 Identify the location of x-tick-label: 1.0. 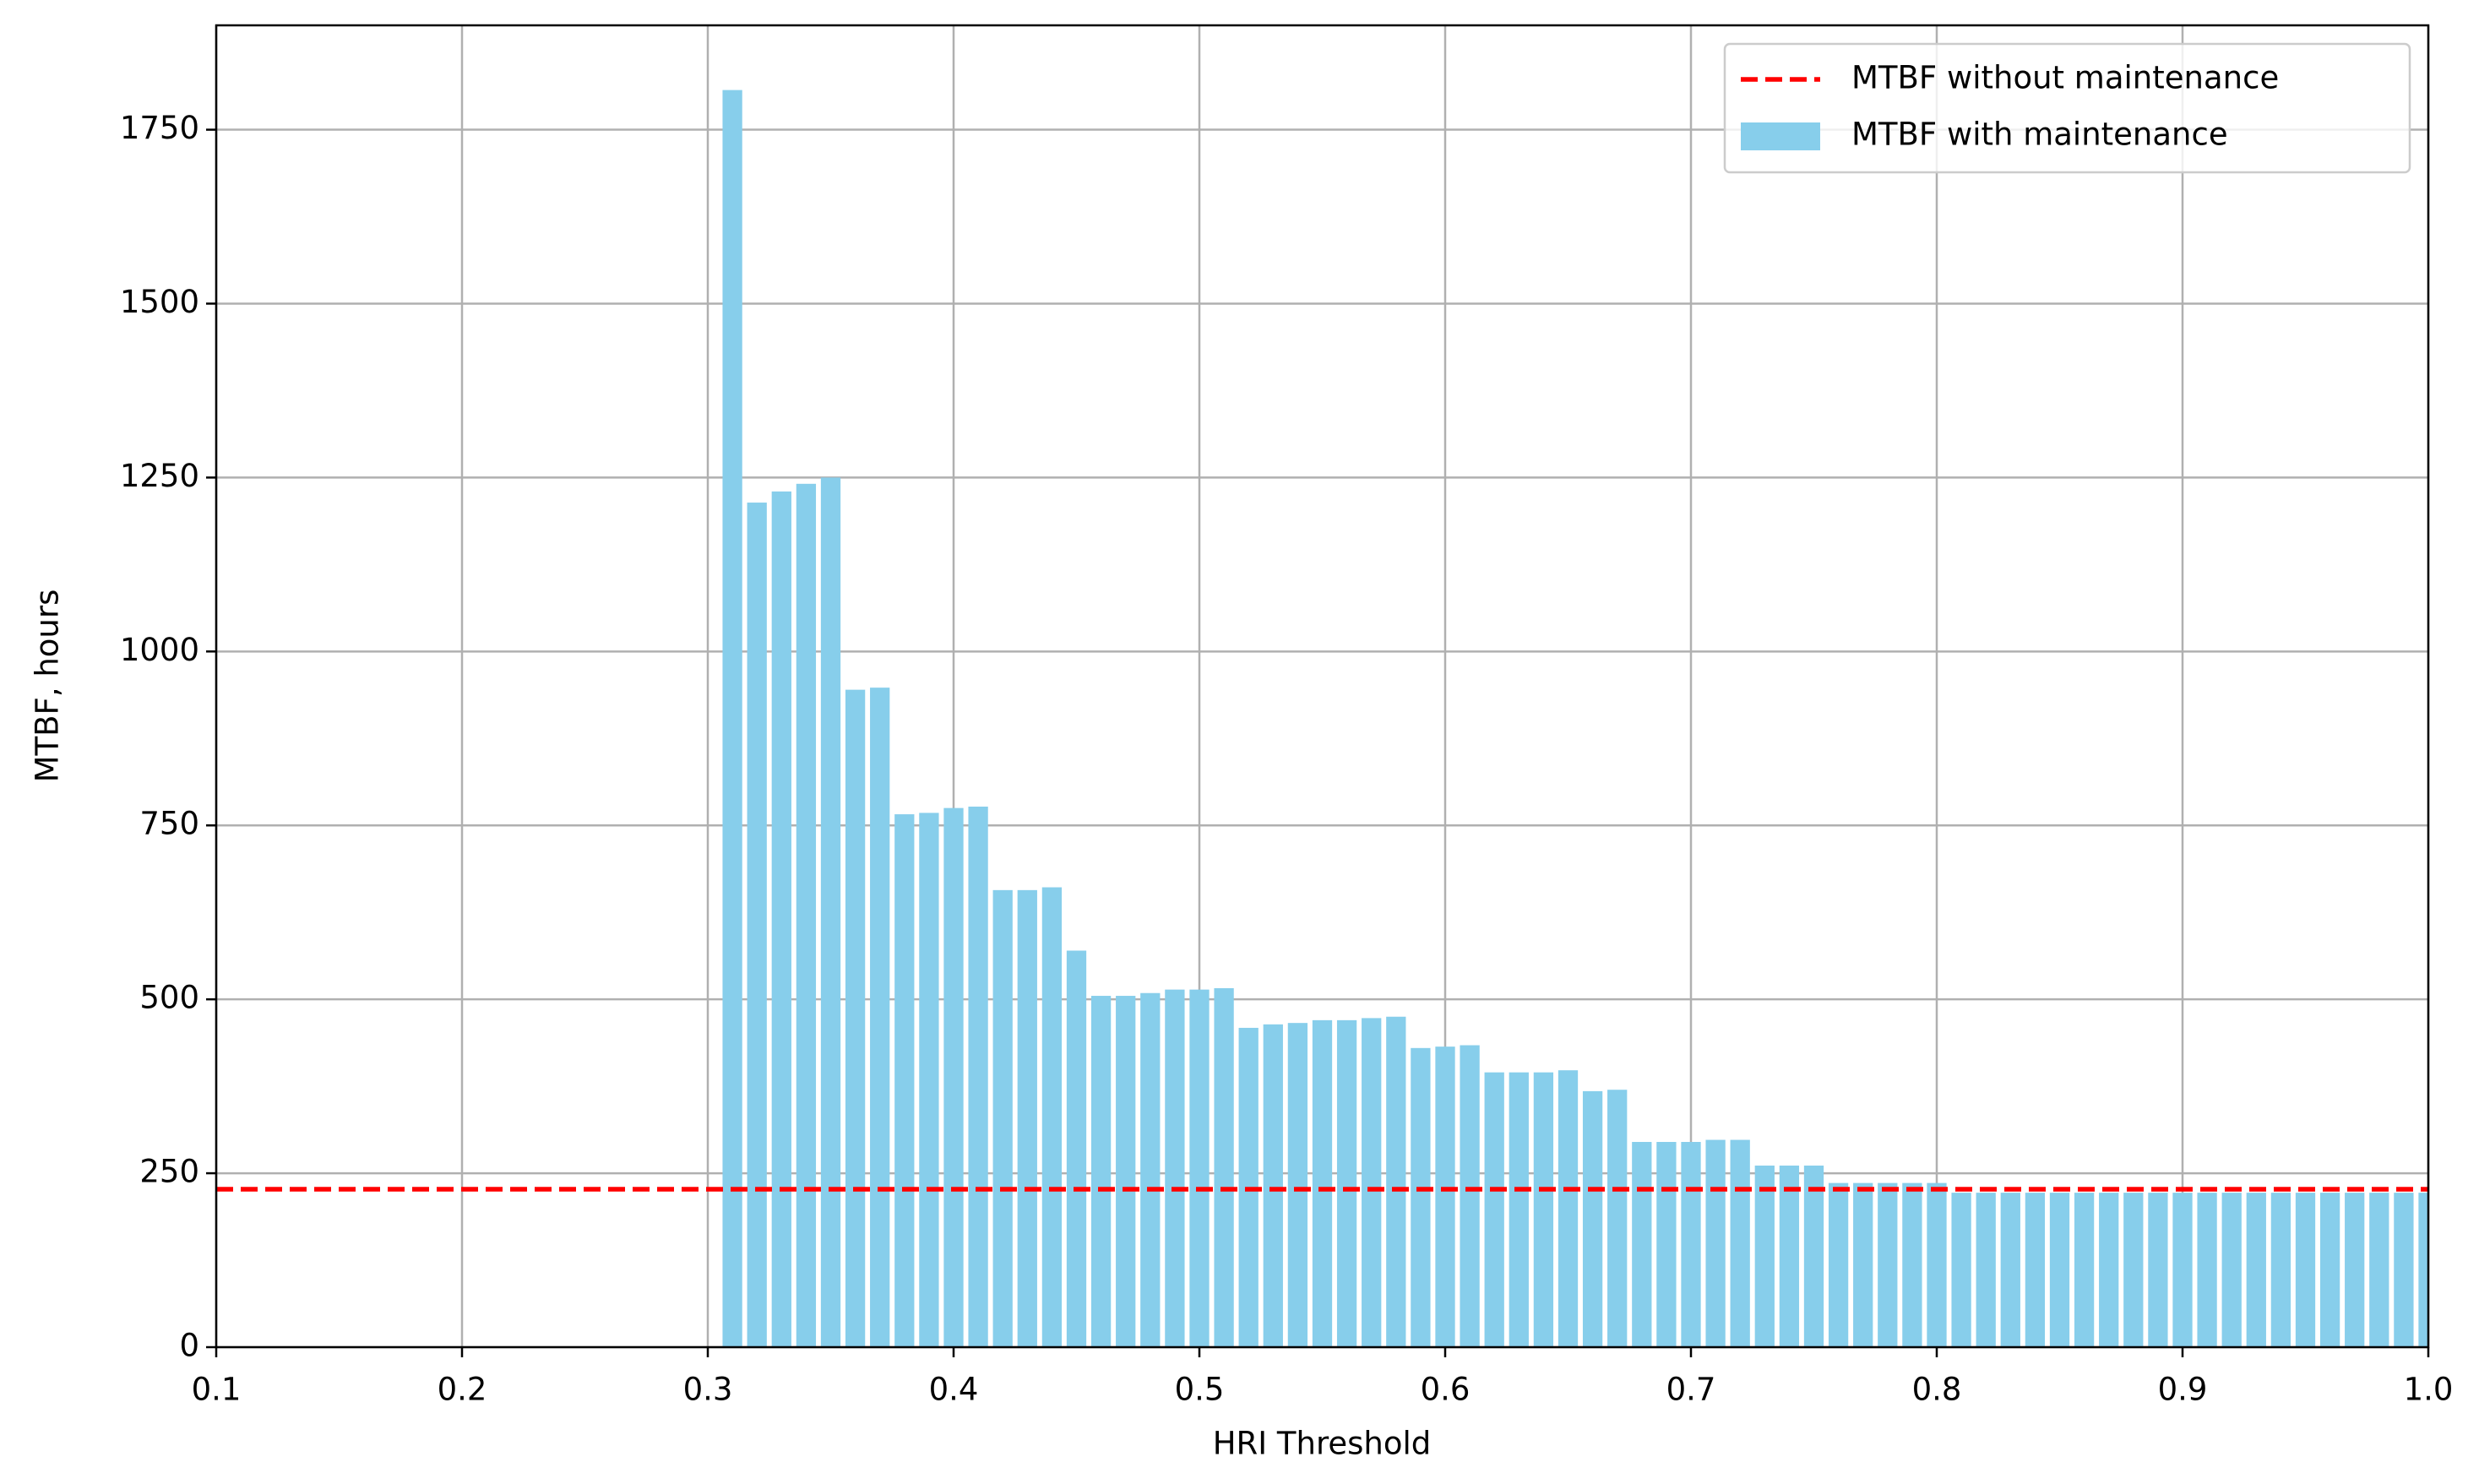
(2429, 1390).